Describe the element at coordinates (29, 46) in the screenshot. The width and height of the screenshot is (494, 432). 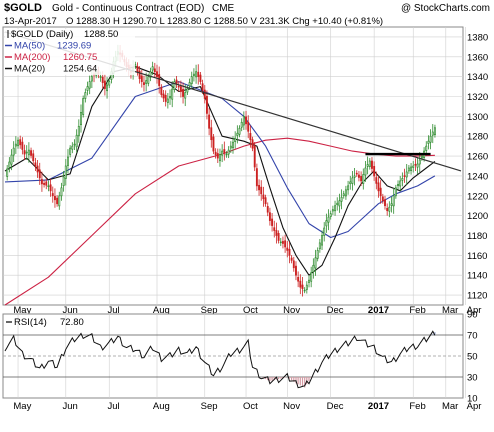
I see `legend-name: MA(50)` at that location.